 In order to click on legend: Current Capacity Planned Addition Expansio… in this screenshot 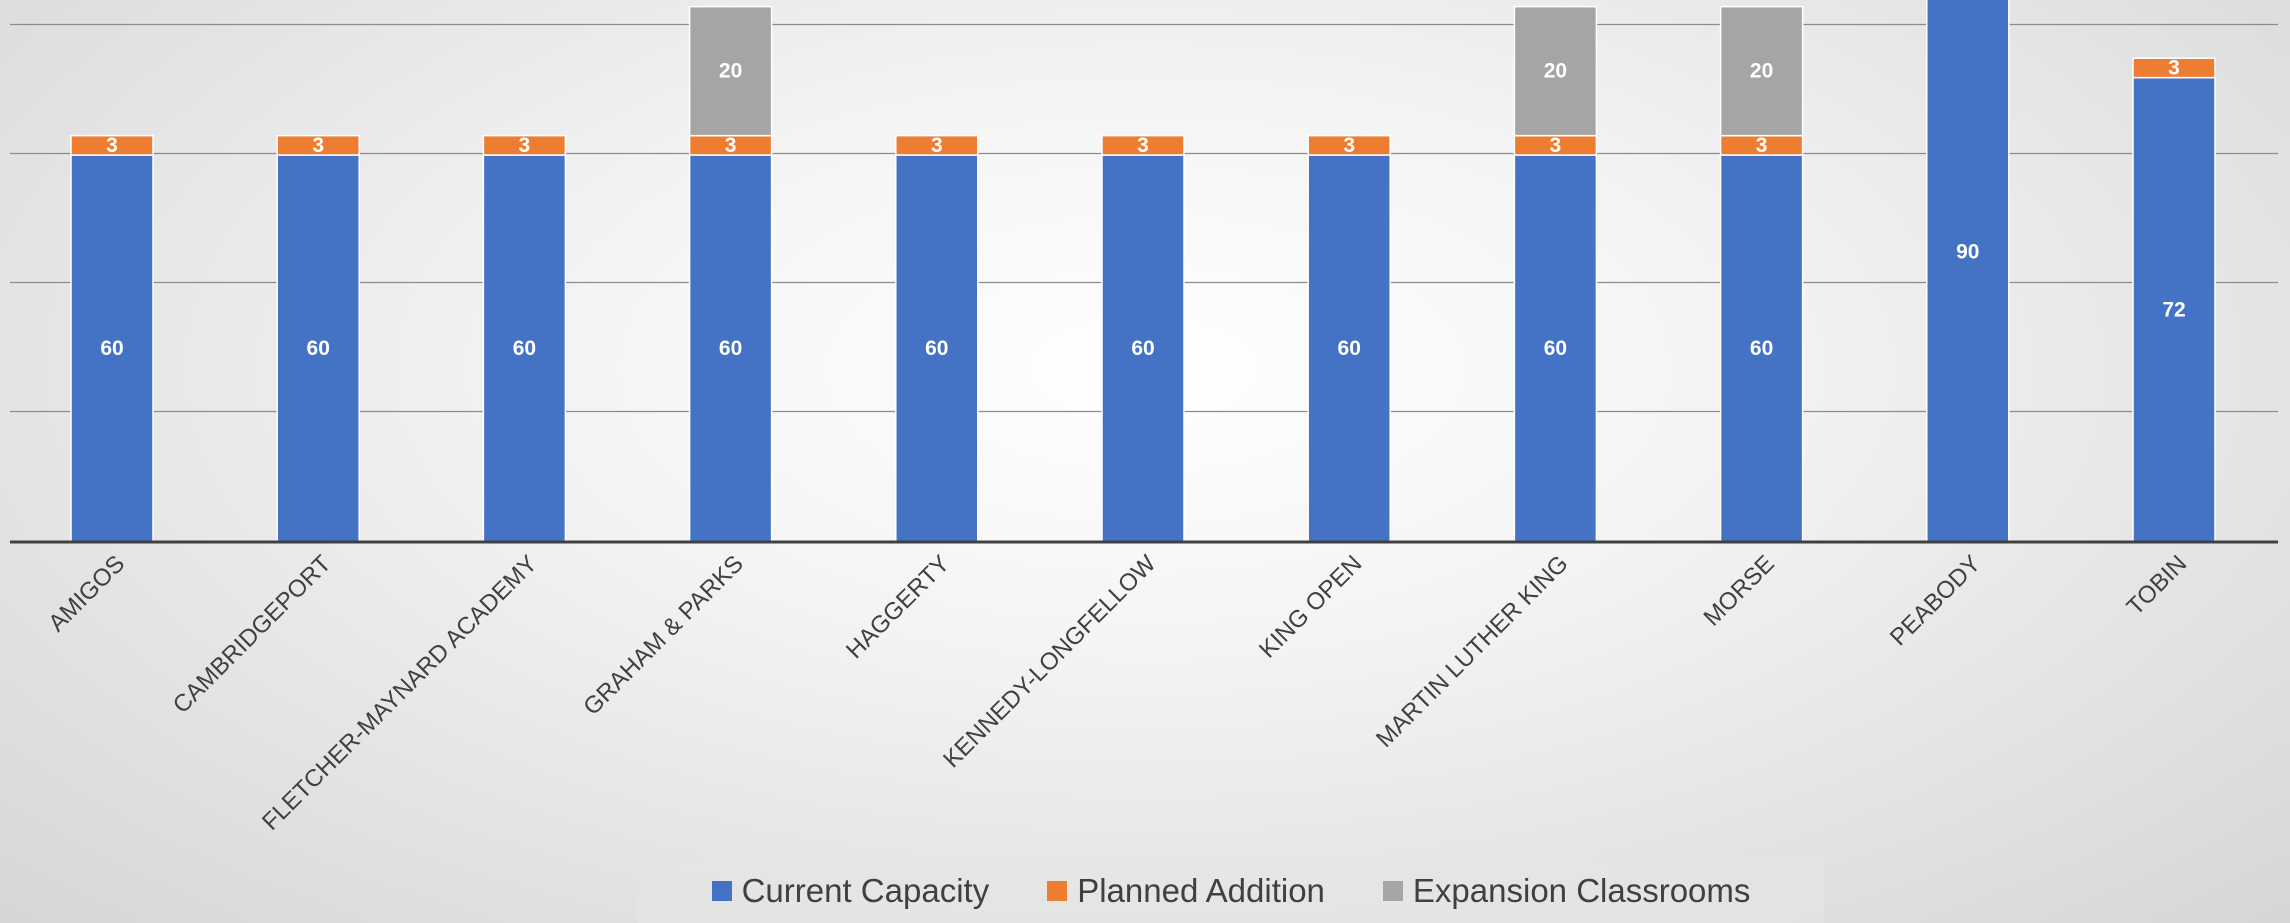, I will do `click(1231, 890)`.